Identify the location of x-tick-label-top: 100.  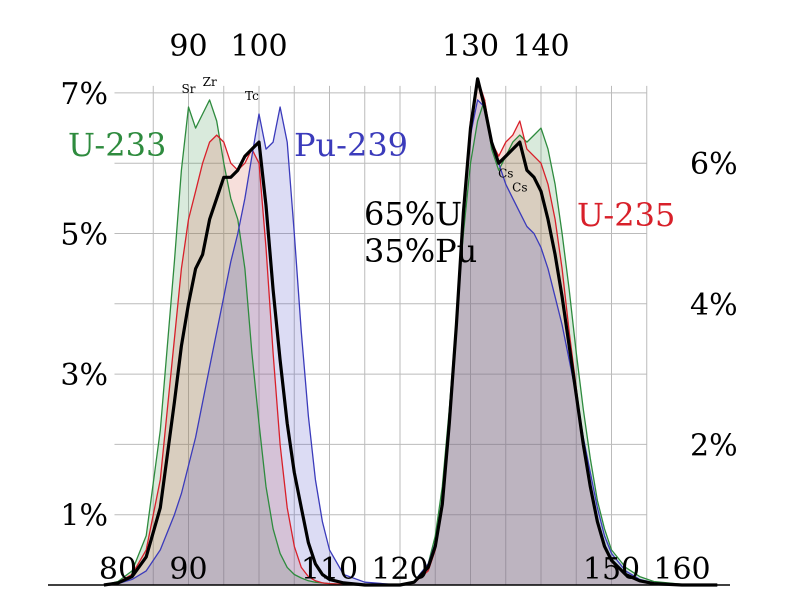
(258, 46).